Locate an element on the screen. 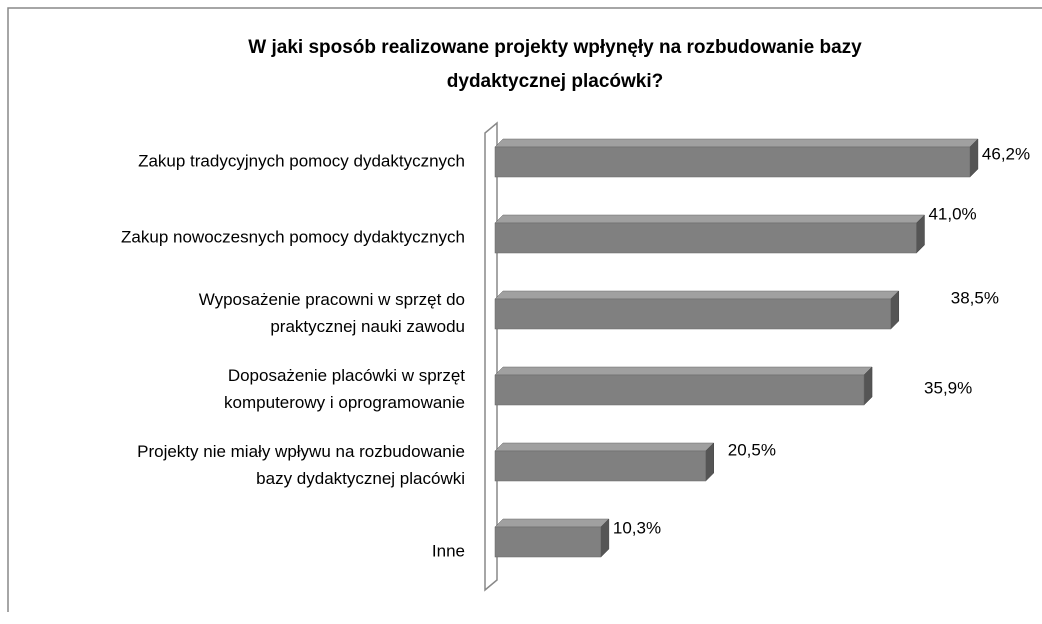 This screenshot has width=1042, height=624. category-label: praktycznej nauki zawodu is located at coordinates (367, 326).